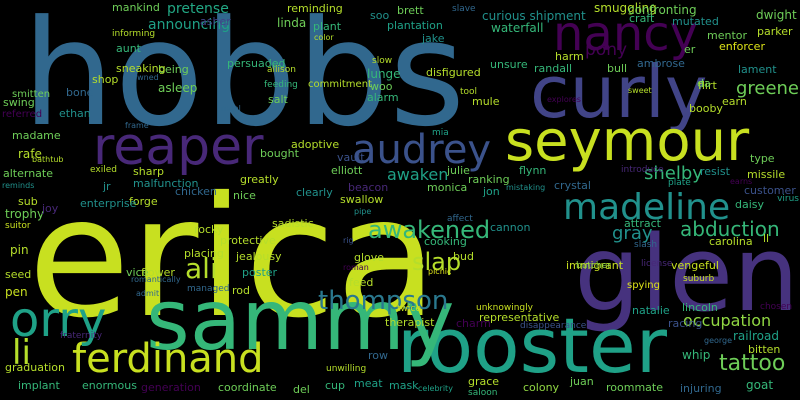  What do you see at coordinates (178, 88) in the screenshot?
I see `word-asleep: asleep` at bounding box center [178, 88].